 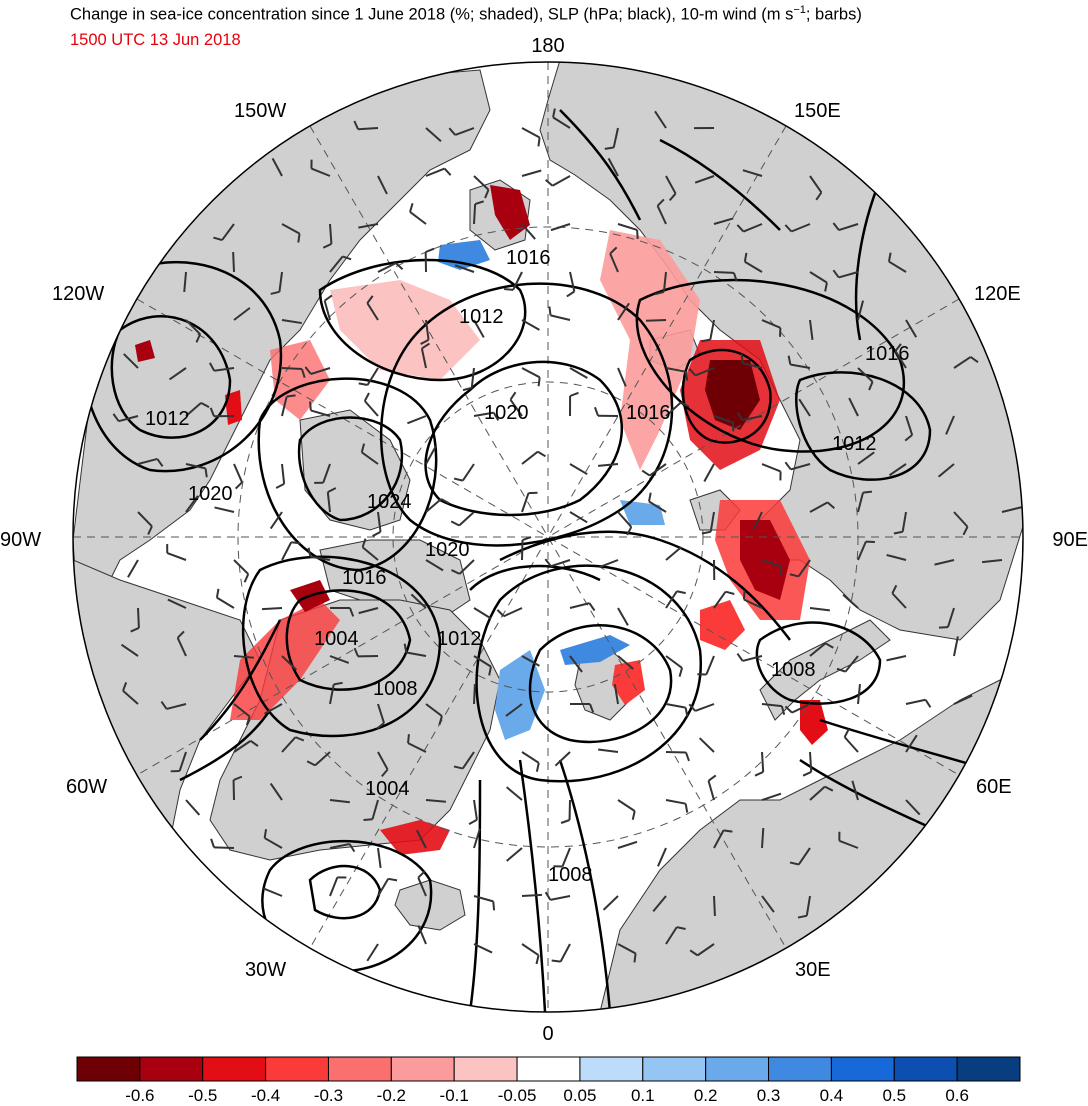 What do you see at coordinates (506, 413) in the screenshot?
I see `contour-label: 1020` at bounding box center [506, 413].